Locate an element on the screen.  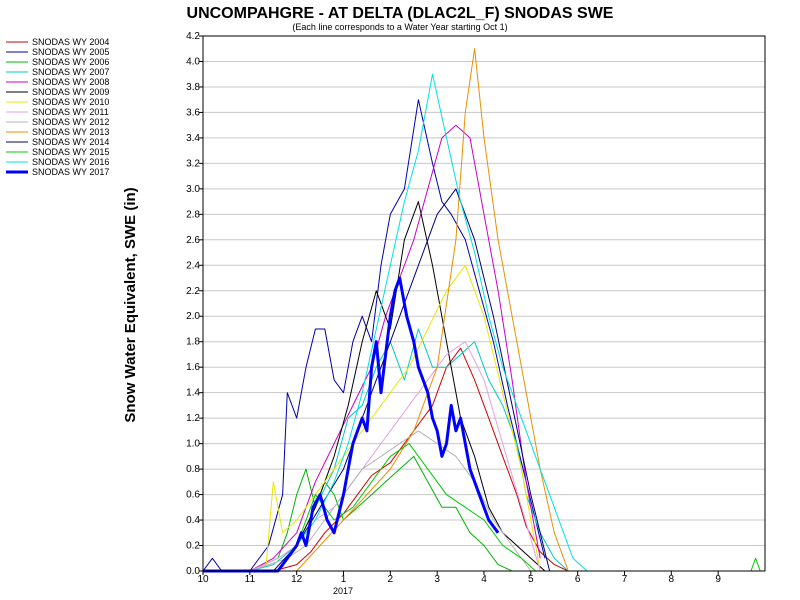
y-axis-label: Snow Water Equivalent, SWE (in) is located at coordinates (130, 304).